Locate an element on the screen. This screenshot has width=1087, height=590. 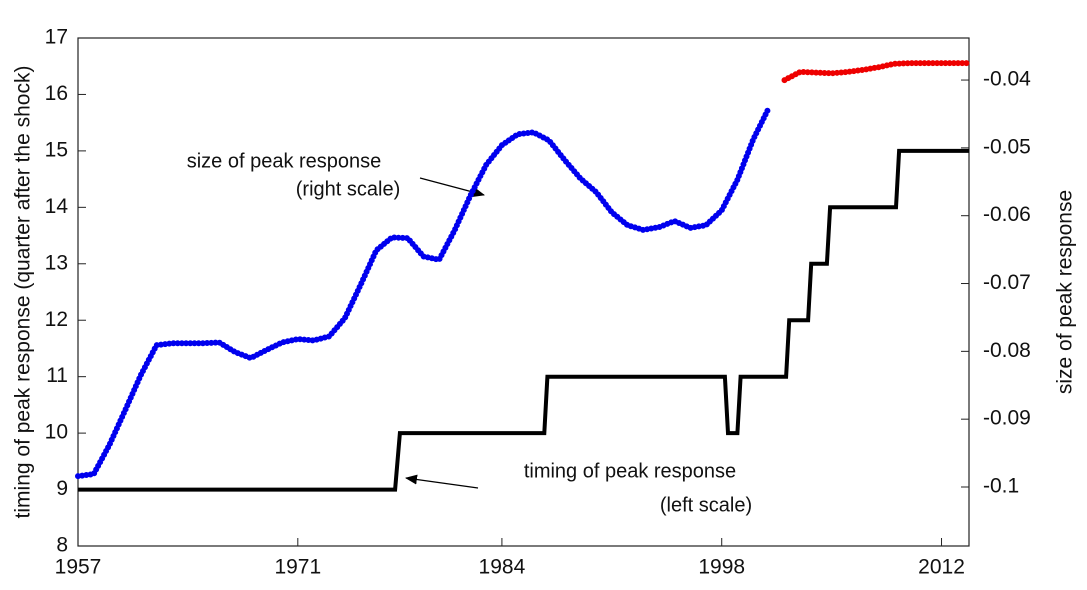
y-tick-label: 10 is located at coordinates (56, 432).